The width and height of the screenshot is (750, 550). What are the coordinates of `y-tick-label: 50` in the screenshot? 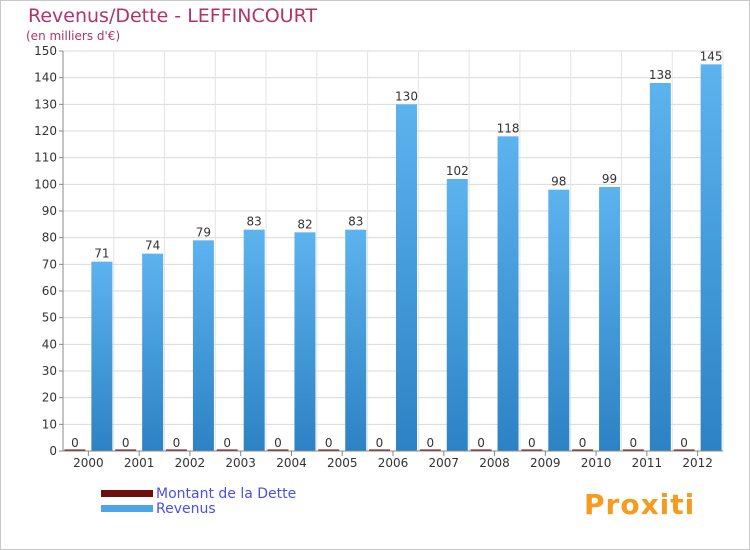 It's located at (49, 318).